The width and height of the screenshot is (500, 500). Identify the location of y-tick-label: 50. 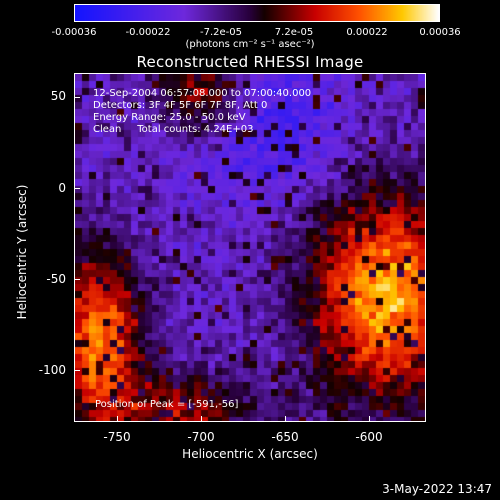
(58, 96).